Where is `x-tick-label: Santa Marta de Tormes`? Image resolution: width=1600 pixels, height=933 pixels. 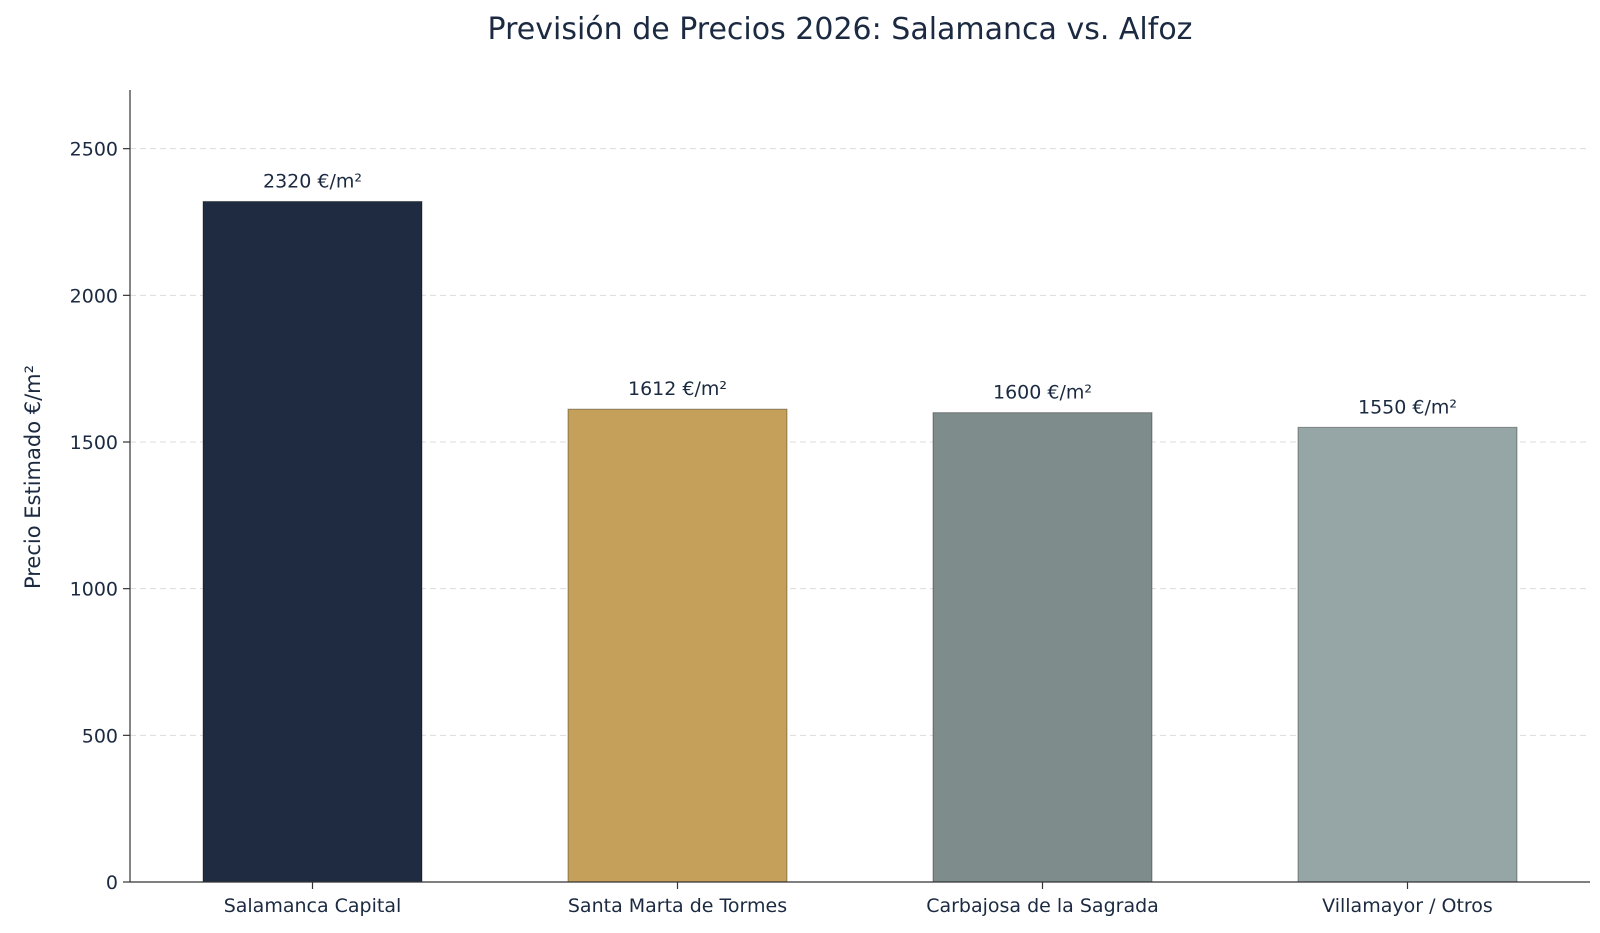
x-tick-label: Santa Marta de Tormes is located at coordinates (677, 906).